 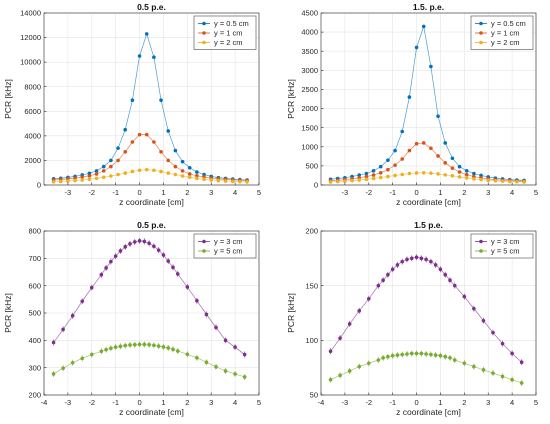 I want to click on y-tick-label: 300, so click(x=34, y=367).